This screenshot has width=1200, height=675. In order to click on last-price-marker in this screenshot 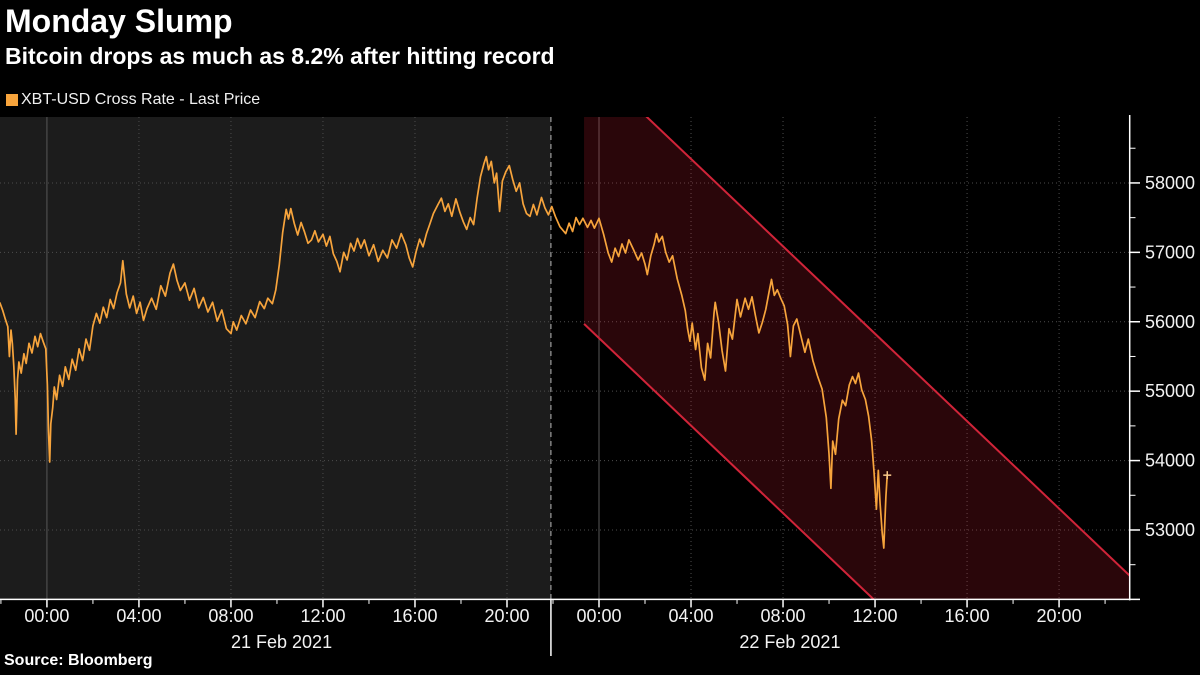, I will do `click(887, 475)`.